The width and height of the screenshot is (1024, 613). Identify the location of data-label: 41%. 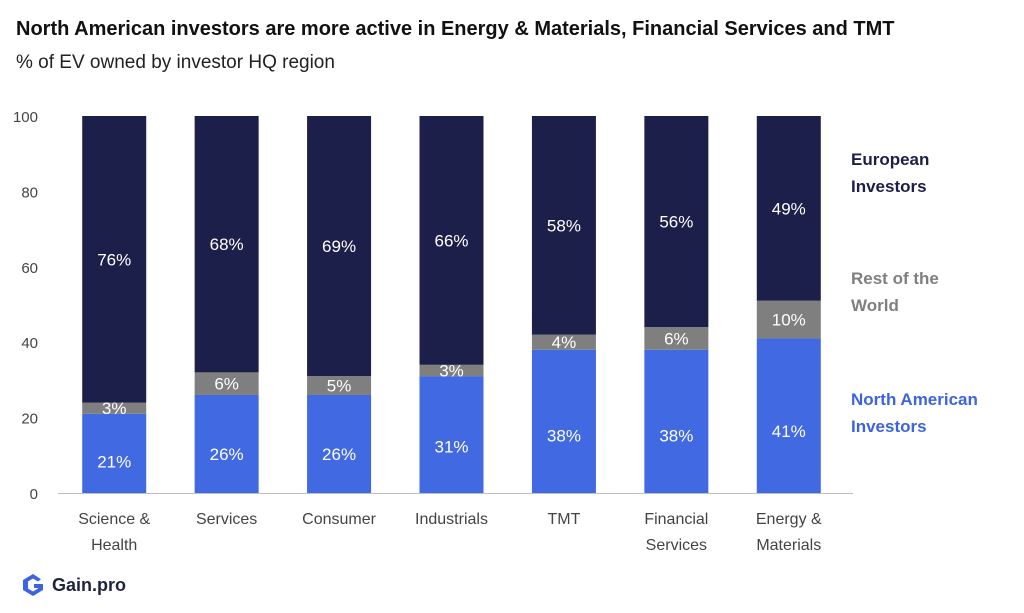
(789, 431).